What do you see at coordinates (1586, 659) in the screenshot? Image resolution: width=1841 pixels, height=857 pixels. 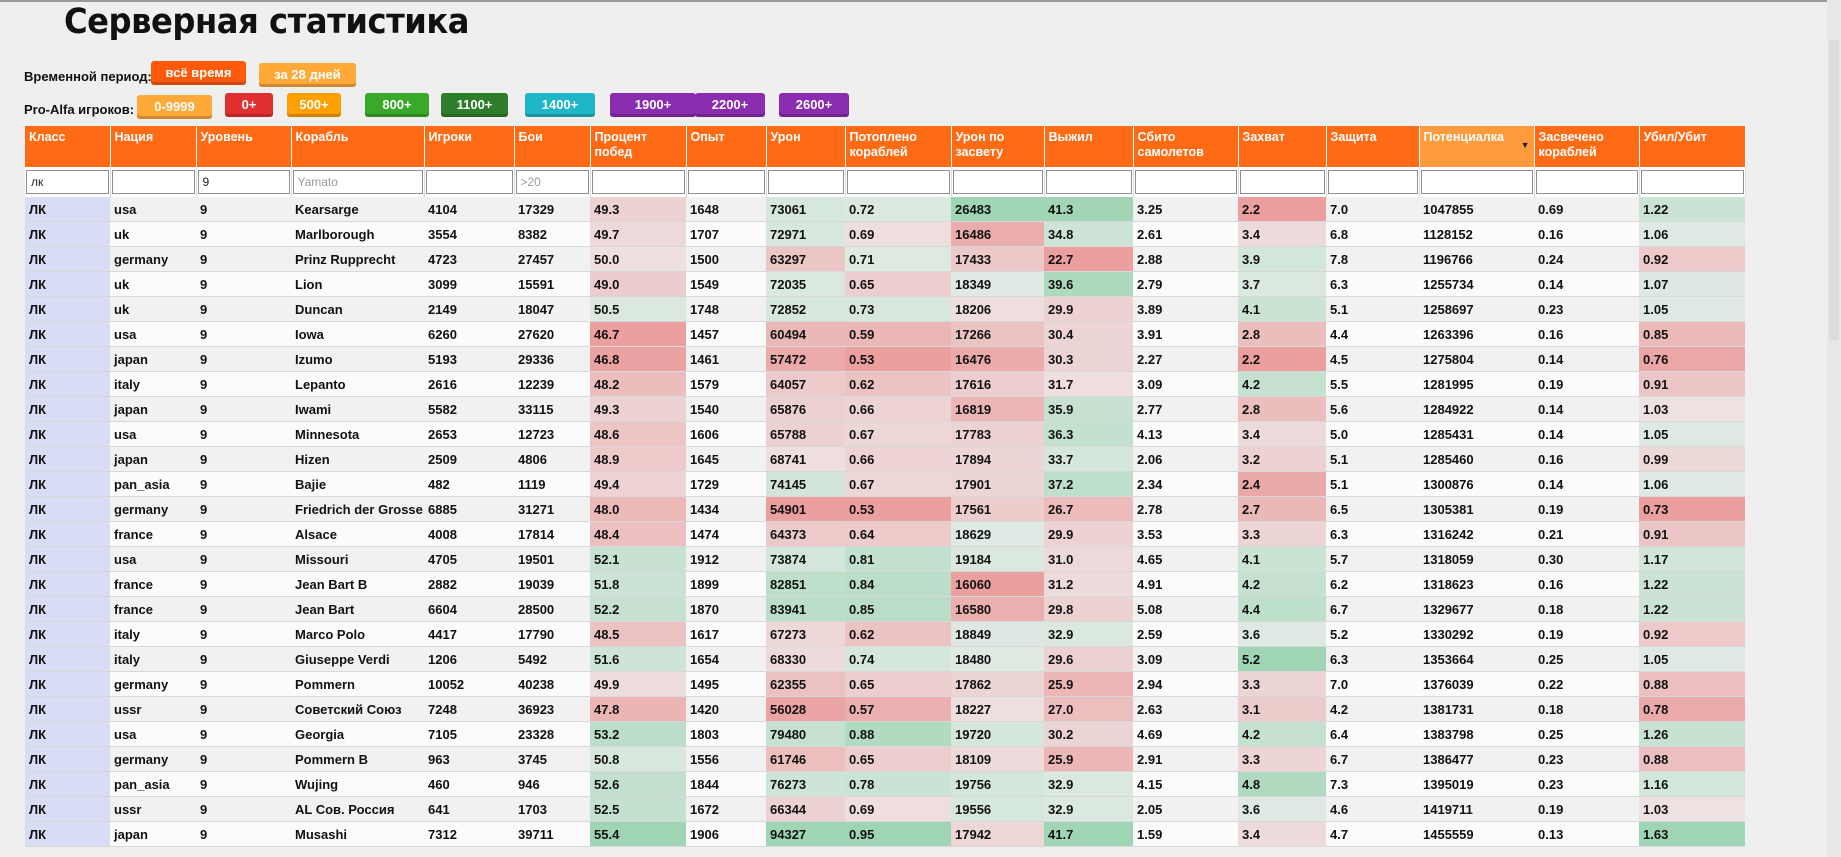 I see `cell-spotted: 0.25` at bounding box center [1586, 659].